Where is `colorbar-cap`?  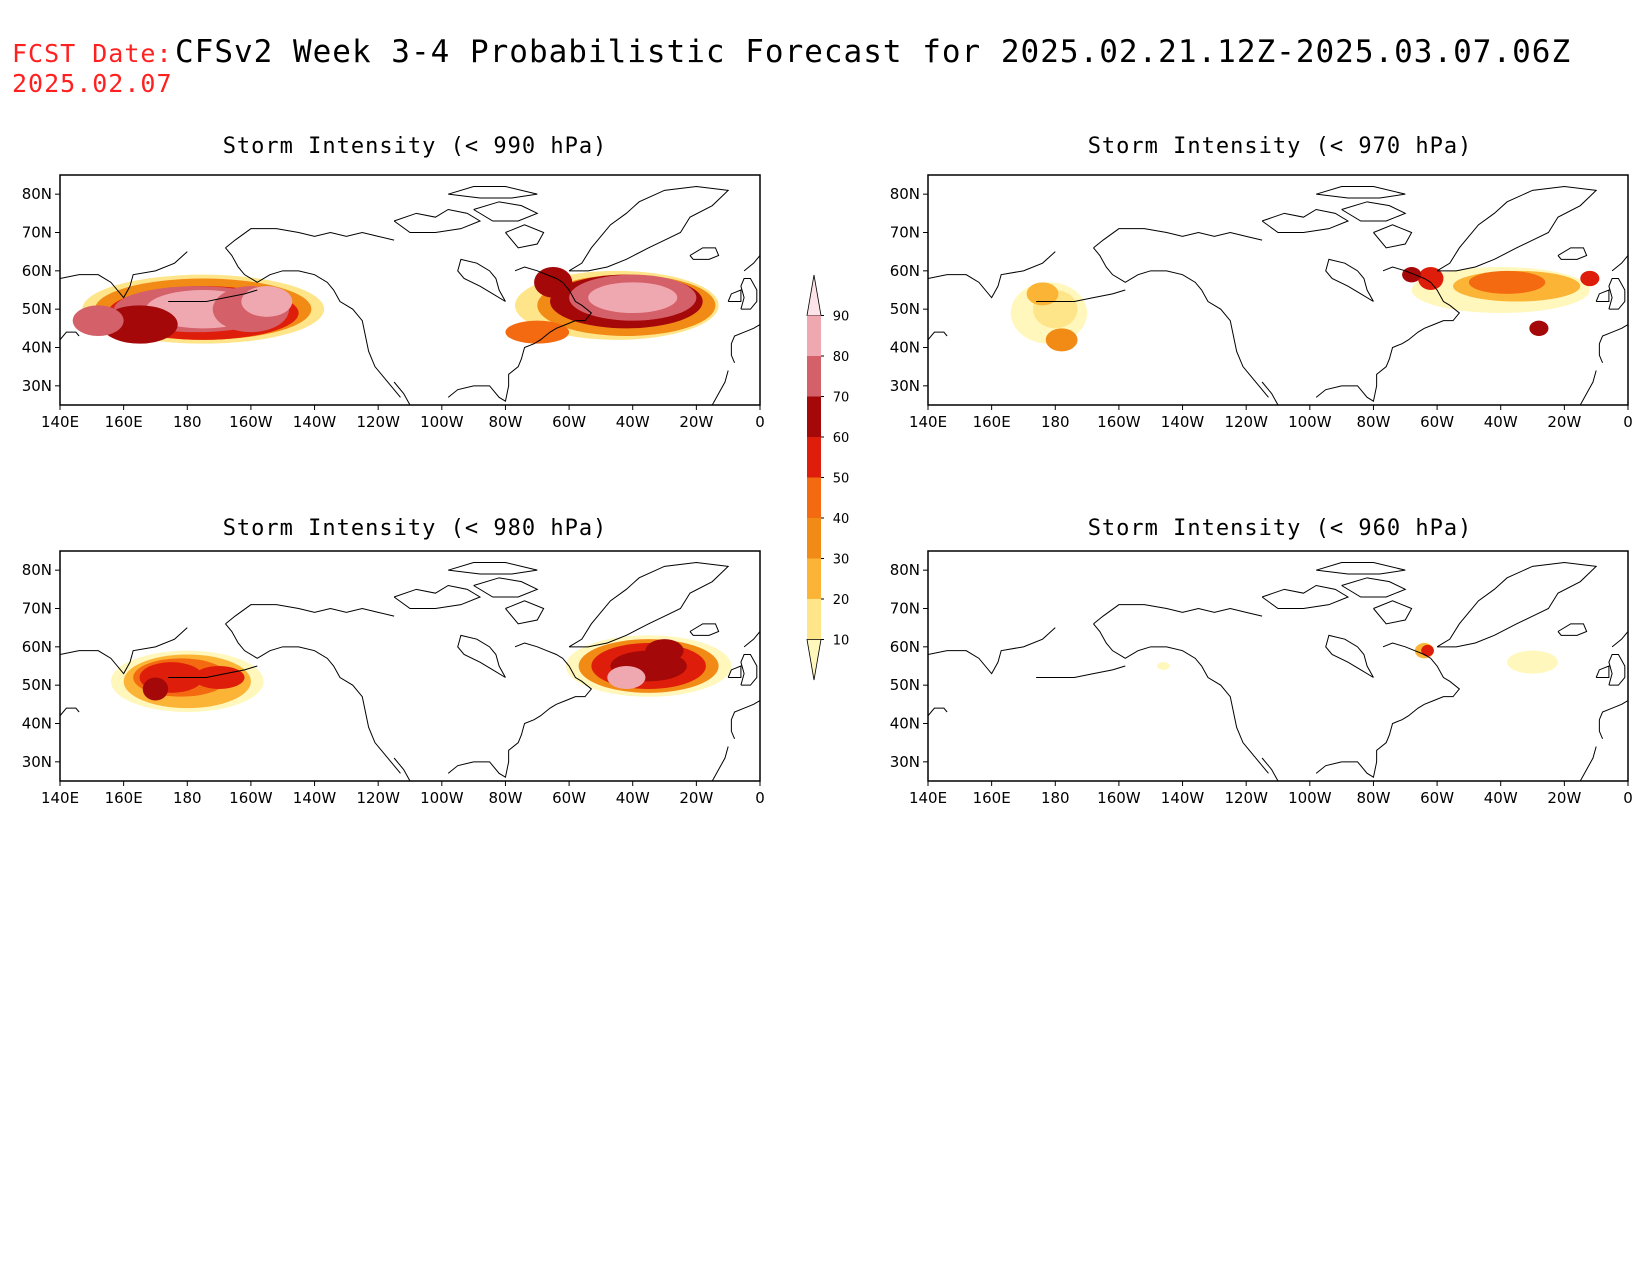
colorbar-cap is located at coordinates (814, 660).